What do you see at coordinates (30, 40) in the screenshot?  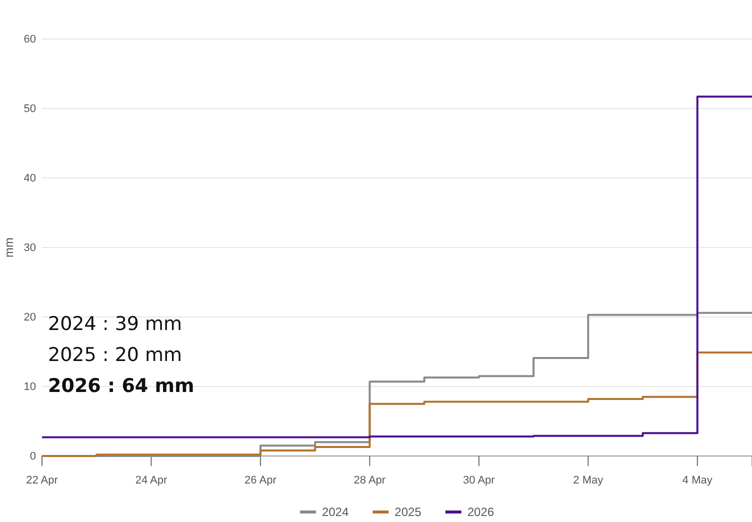 I see `y-tick-label: 60` at bounding box center [30, 40].